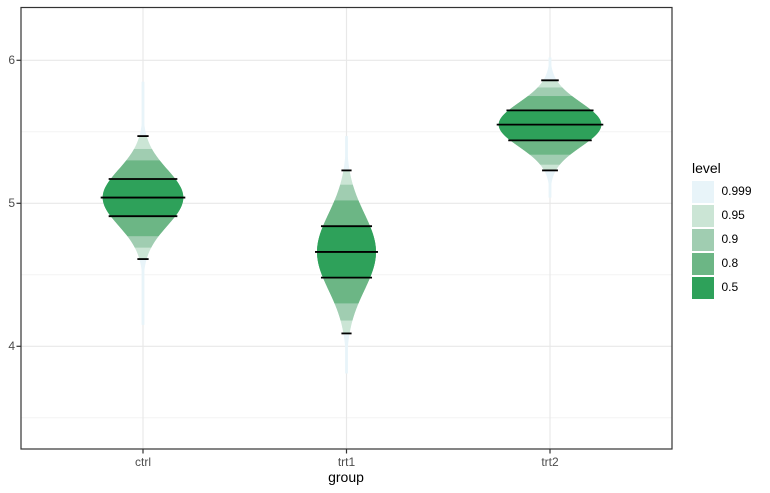 The image size is (770, 493). What do you see at coordinates (730, 239) in the screenshot?
I see `legend-item-label: 0.9` at bounding box center [730, 239].